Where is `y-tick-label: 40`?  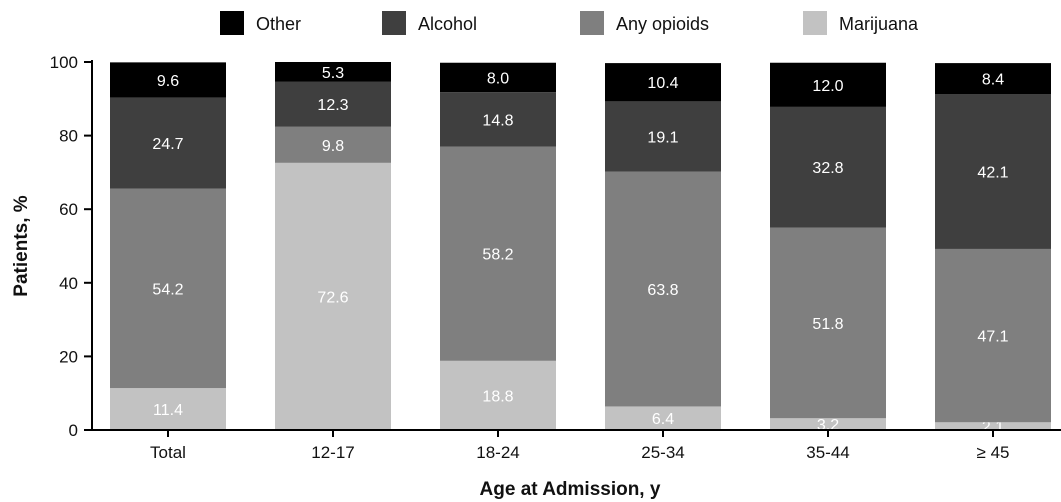 y-tick-label: 40 is located at coordinates (68, 283).